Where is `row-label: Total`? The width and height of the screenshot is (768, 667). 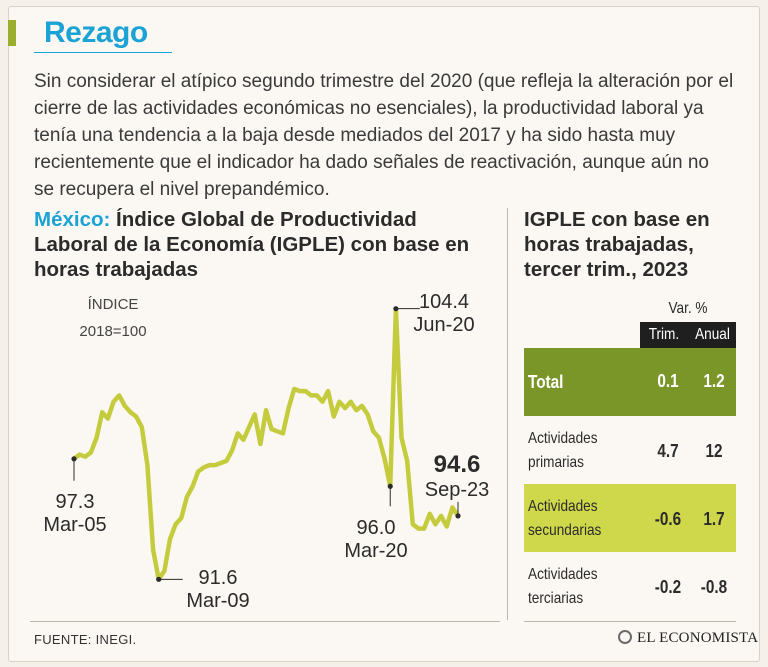 row-label: Total is located at coordinates (546, 382).